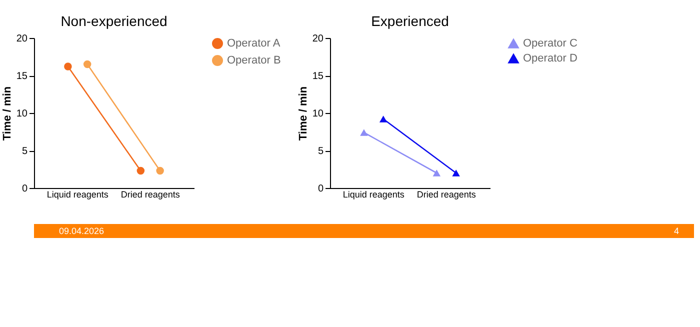 This screenshot has width=700, height=327. Describe the element at coordinates (550, 58) in the screenshot. I see `legend-label: Operator D` at that location.